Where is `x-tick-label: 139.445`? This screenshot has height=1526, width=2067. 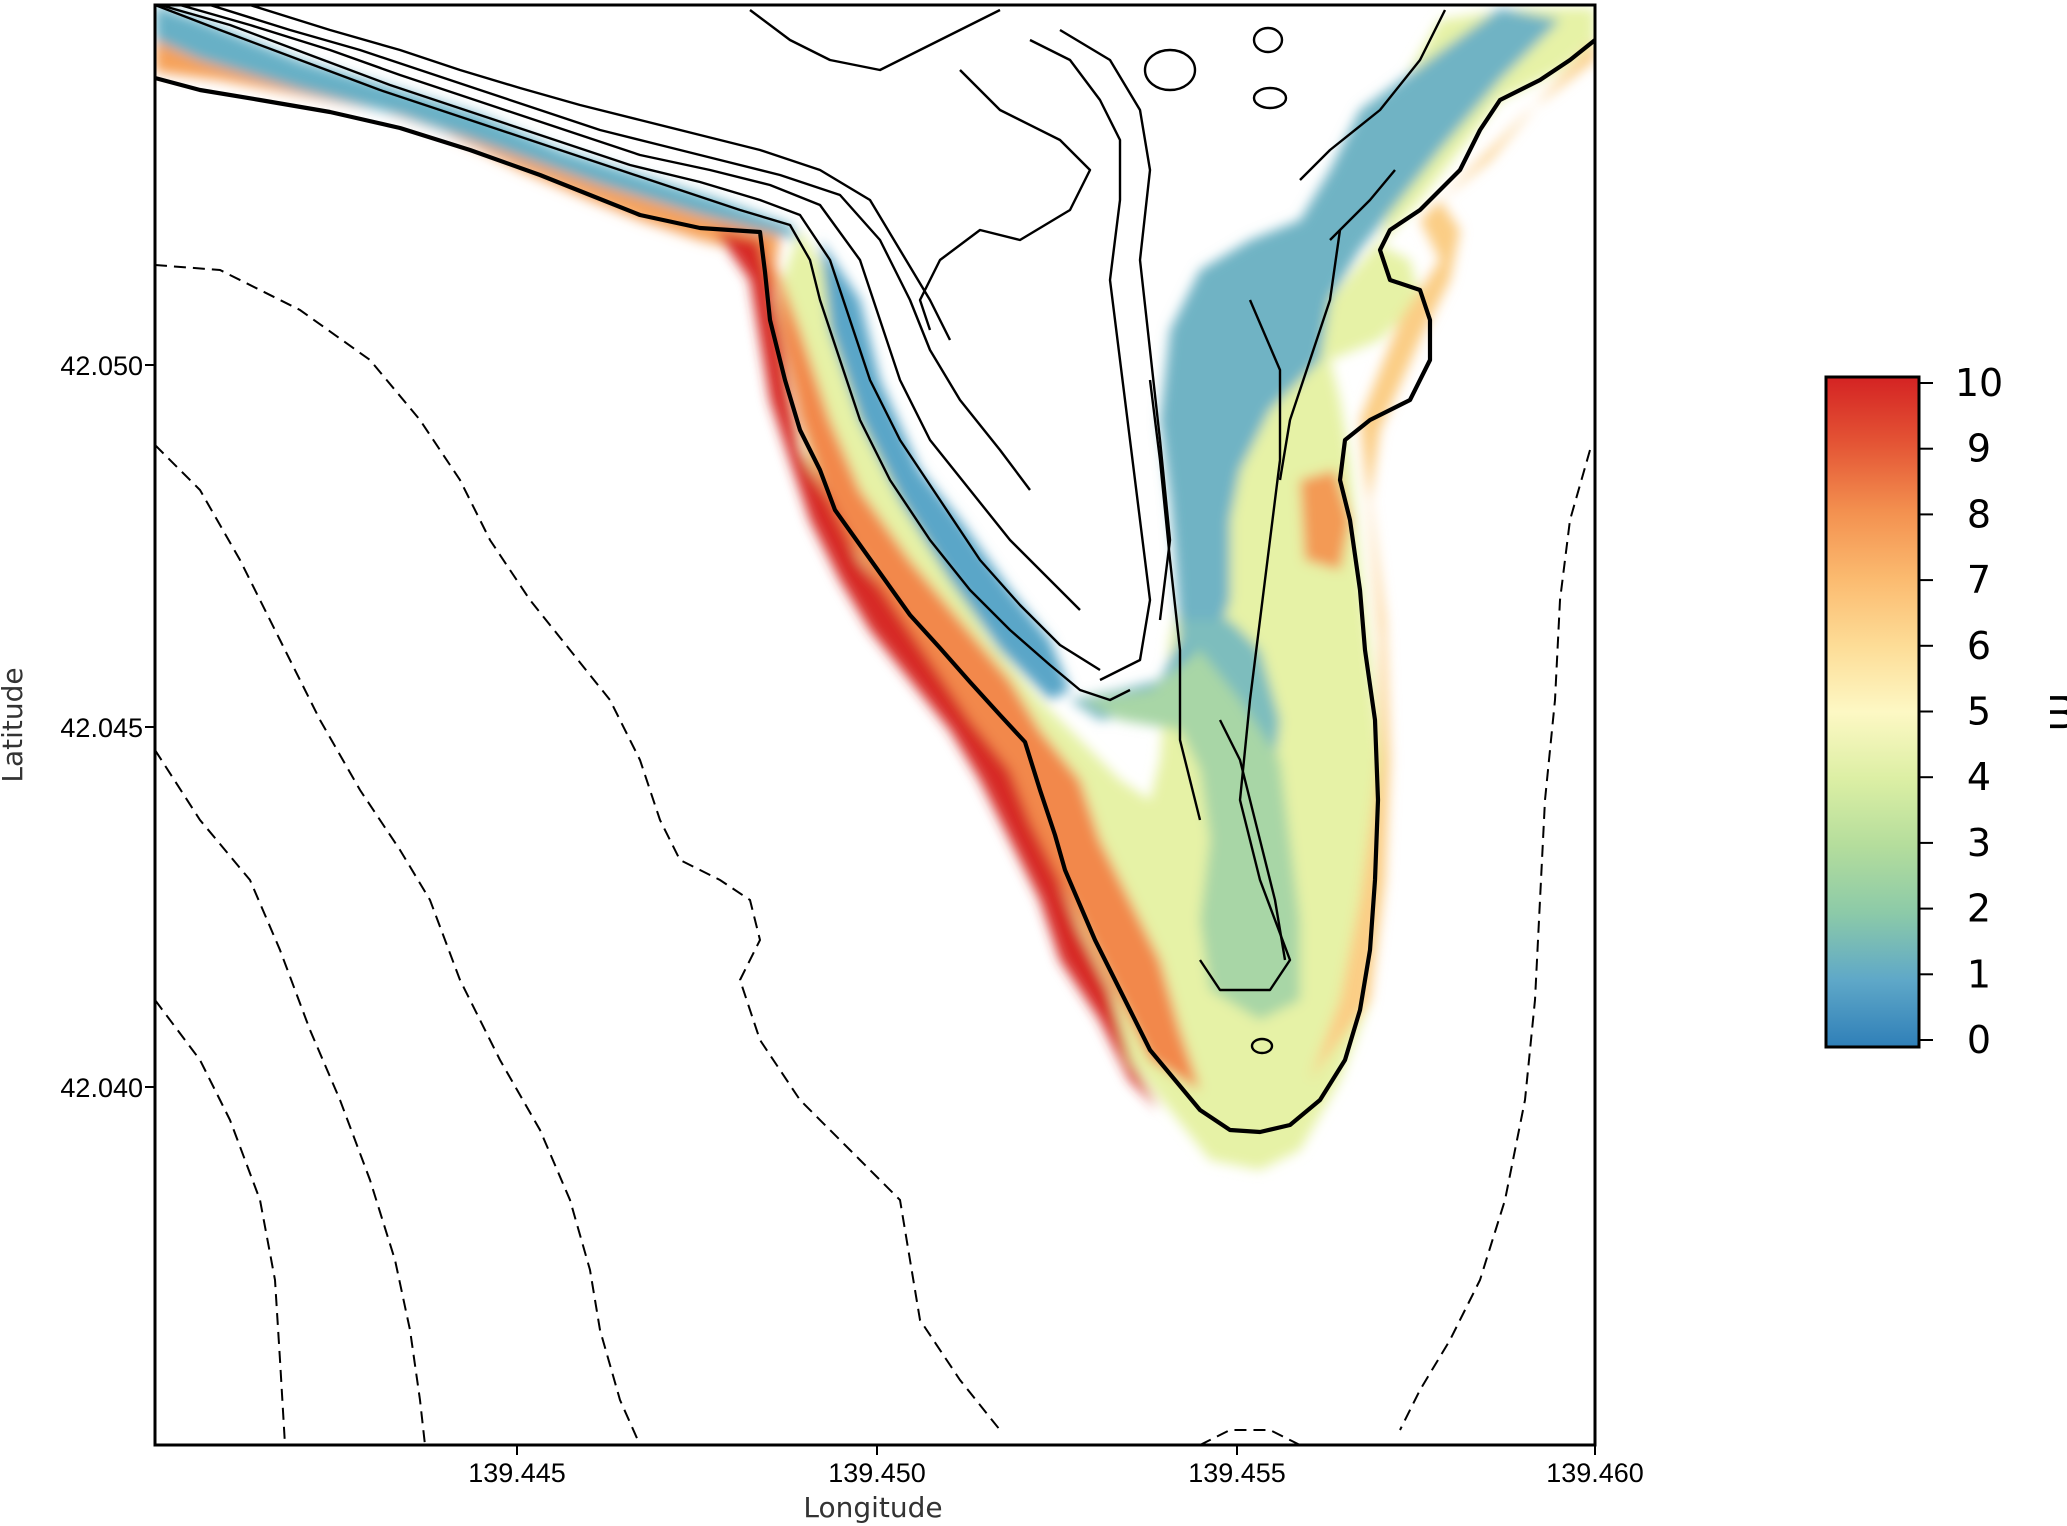 x-tick-label: 139.445 is located at coordinates (517, 1473).